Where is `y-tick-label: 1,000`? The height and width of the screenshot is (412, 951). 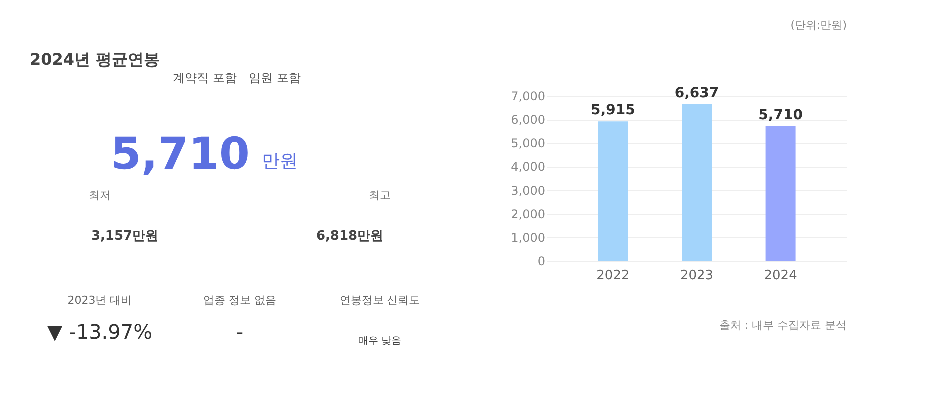 y-tick-label: 1,000 is located at coordinates (528, 237).